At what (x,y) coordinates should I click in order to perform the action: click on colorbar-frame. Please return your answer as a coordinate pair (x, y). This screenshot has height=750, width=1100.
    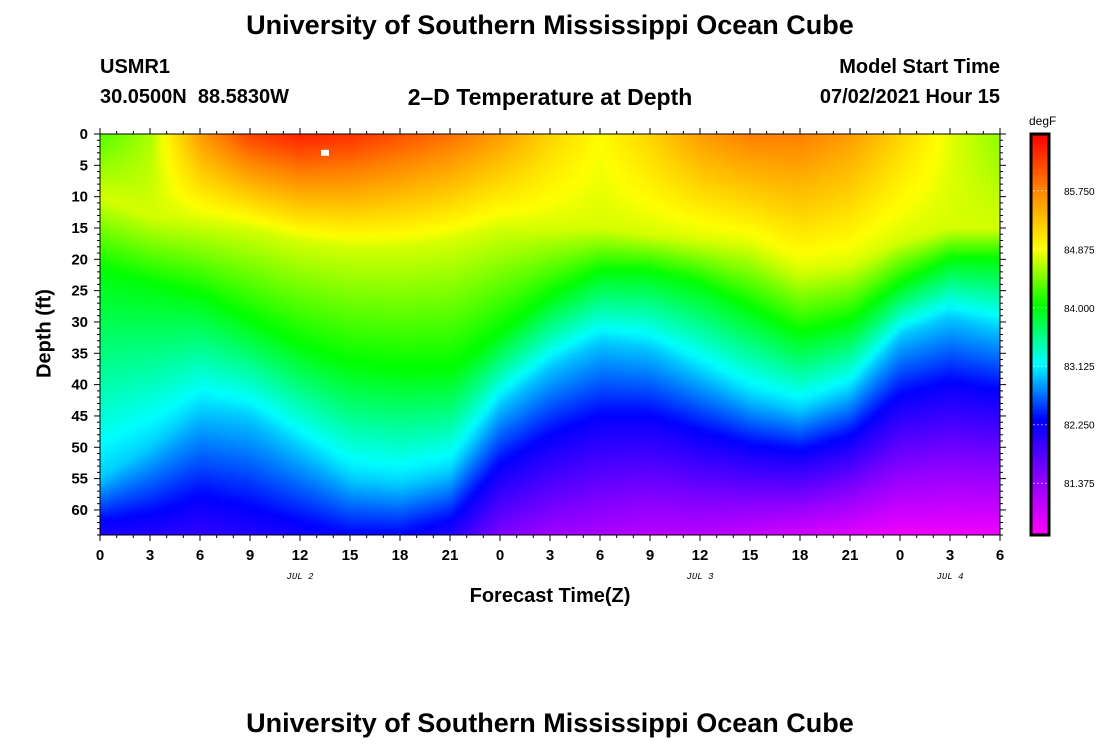
    Looking at the image, I should click on (1040, 334).